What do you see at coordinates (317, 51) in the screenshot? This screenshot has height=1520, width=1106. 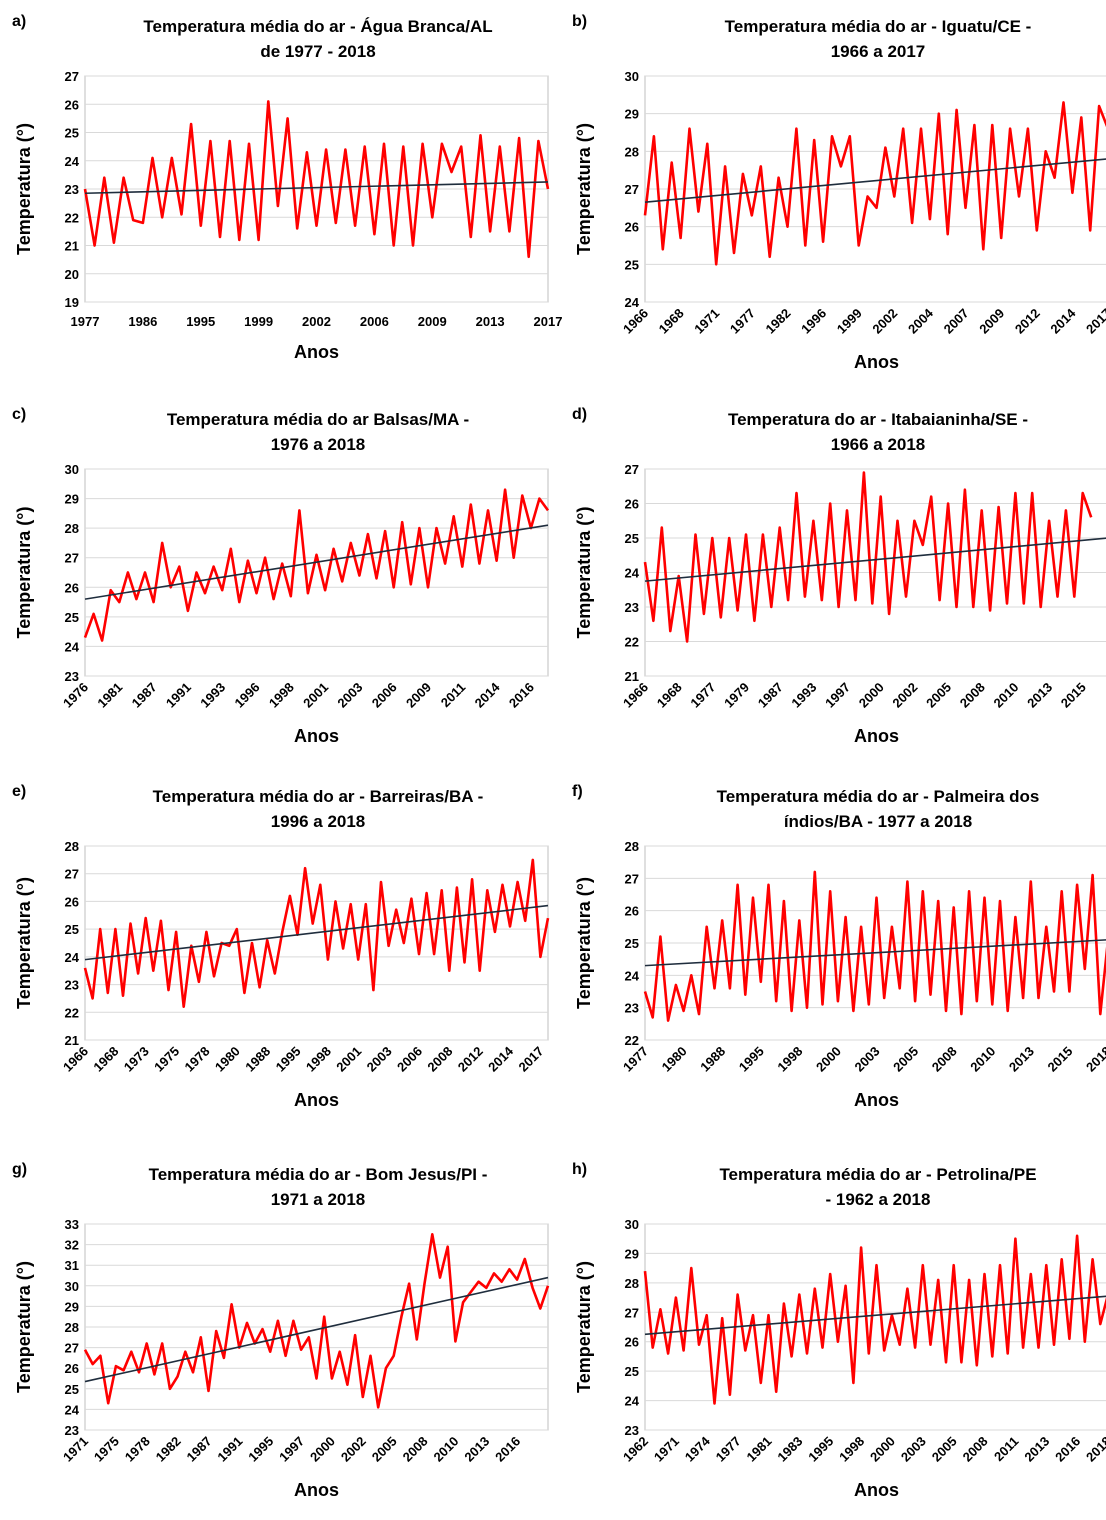 I see `chart-title: de 1977 - 2018` at bounding box center [317, 51].